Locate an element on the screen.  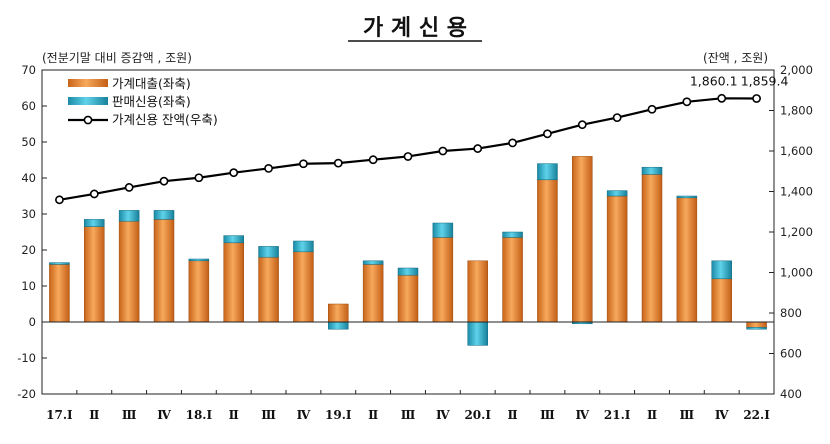
x-tick-label-12: 20.Ⅰ is located at coordinates (477, 415).